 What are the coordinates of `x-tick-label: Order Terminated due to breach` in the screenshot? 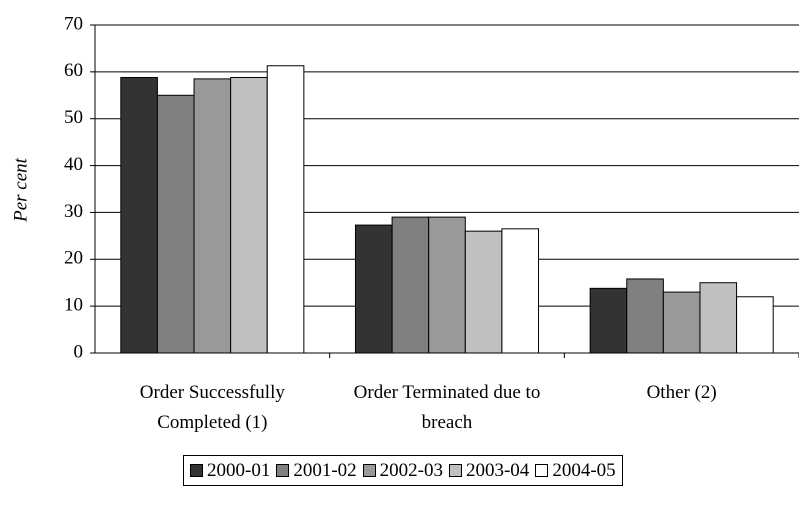 It's located at (447, 407).